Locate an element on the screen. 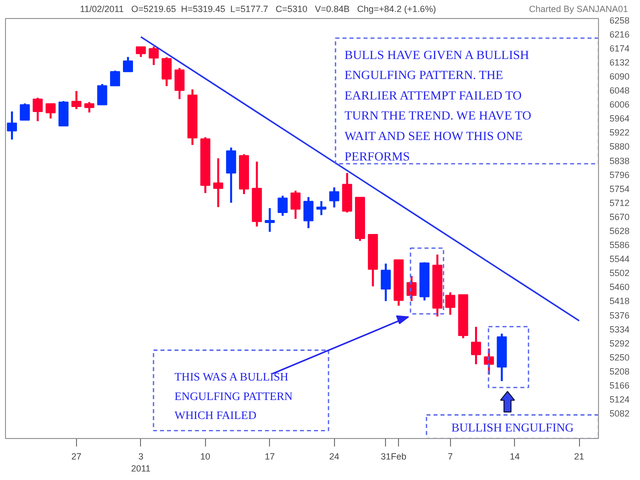 This screenshot has height=480, width=640. y-tick-label: 6132 is located at coordinates (620, 62).